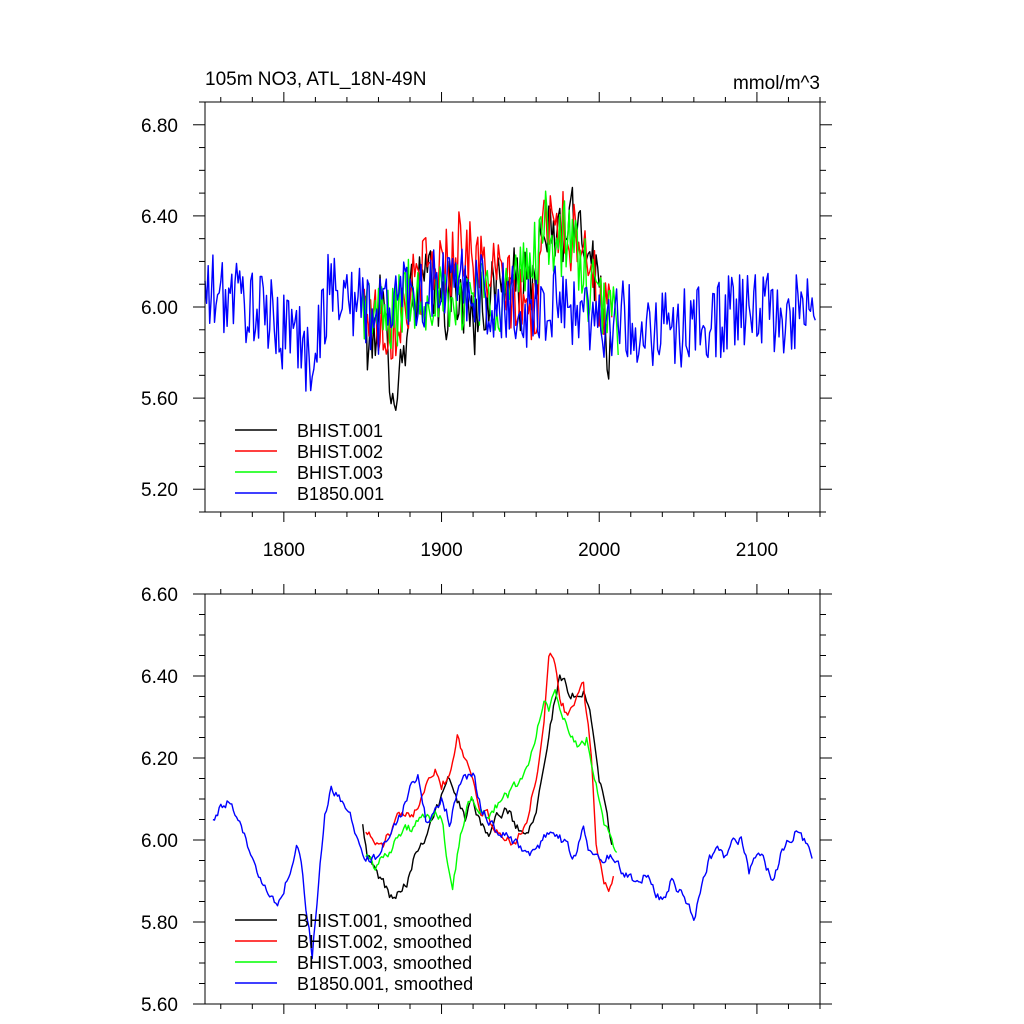 The height and width of the screenshot is (1024, 1024). I want to click on y-tick-label: 6.20, so click(159, 759).